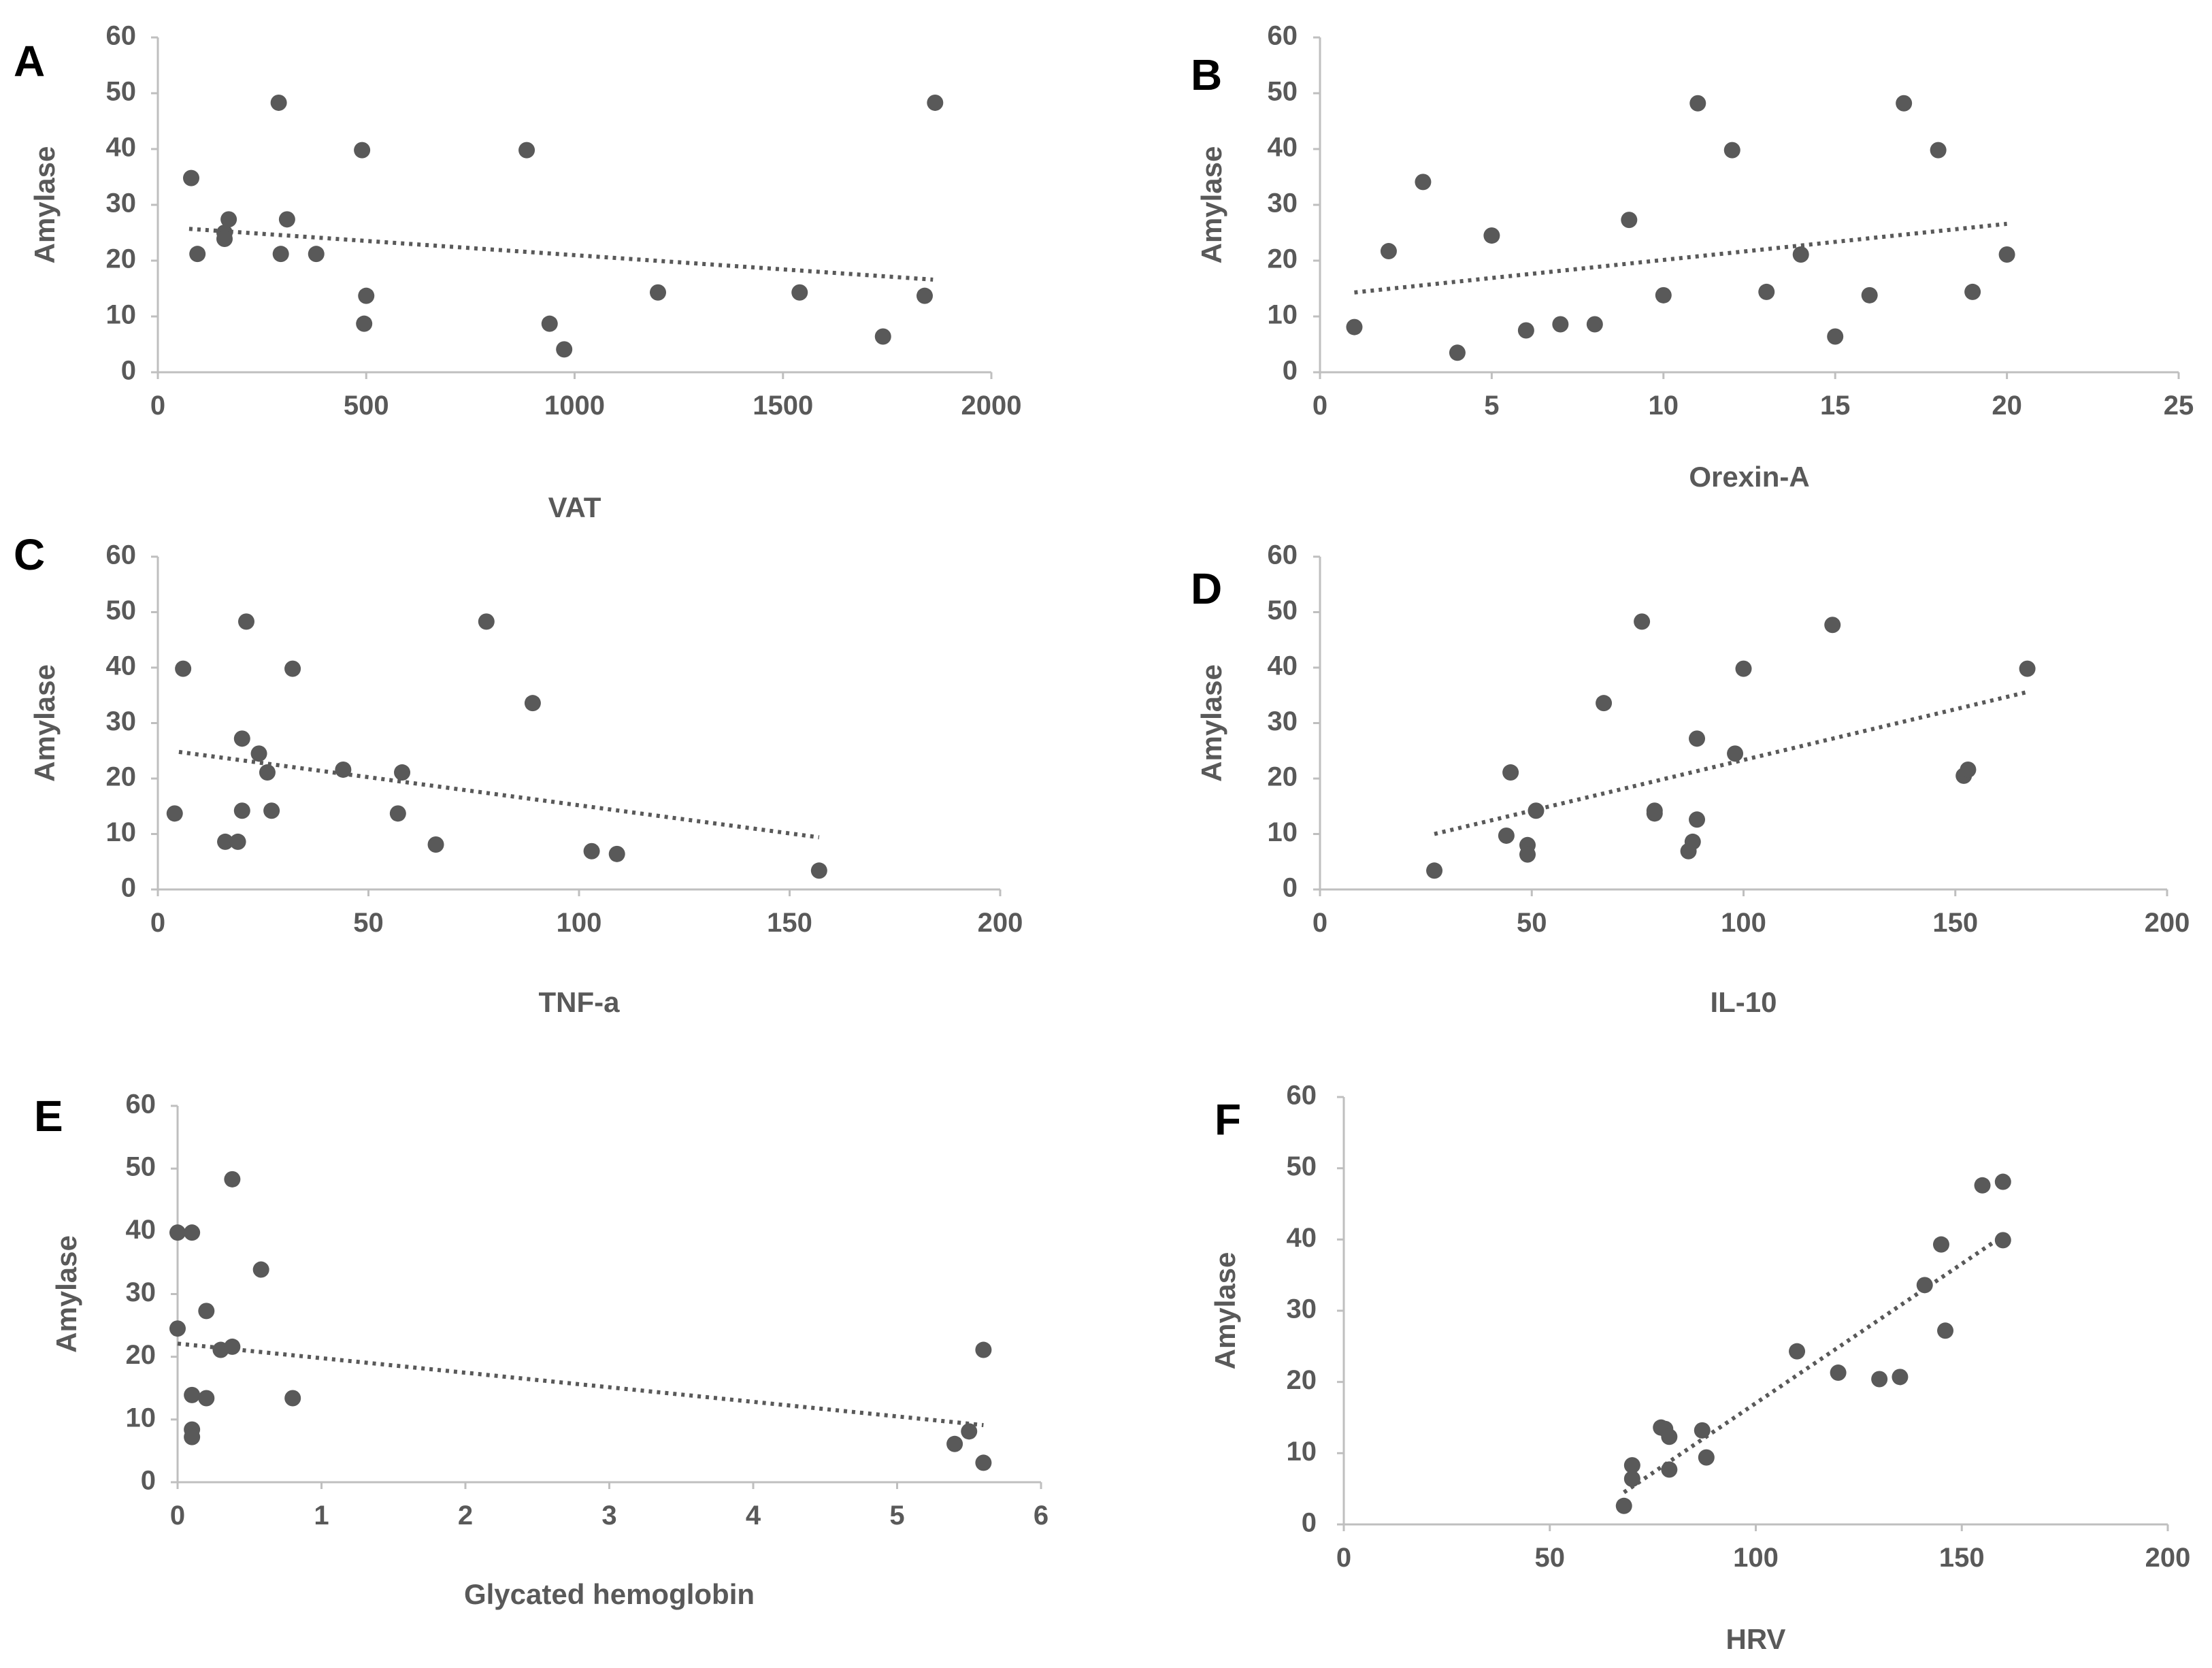  Describe the element at coordinates (2168, 1558) in the screenshot. I see `x-tick-label: 200` at that location.